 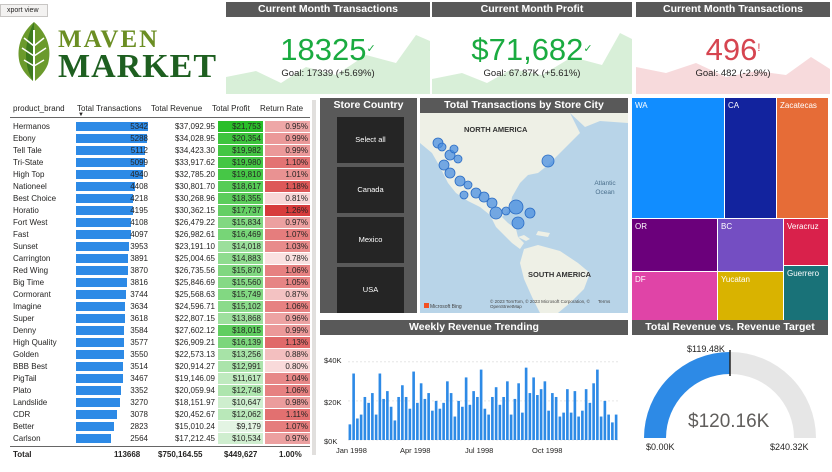 I want to click on table-row: Golden 3550 $22,573.13 $13,256 0.88%, so click(x=160, y=354).